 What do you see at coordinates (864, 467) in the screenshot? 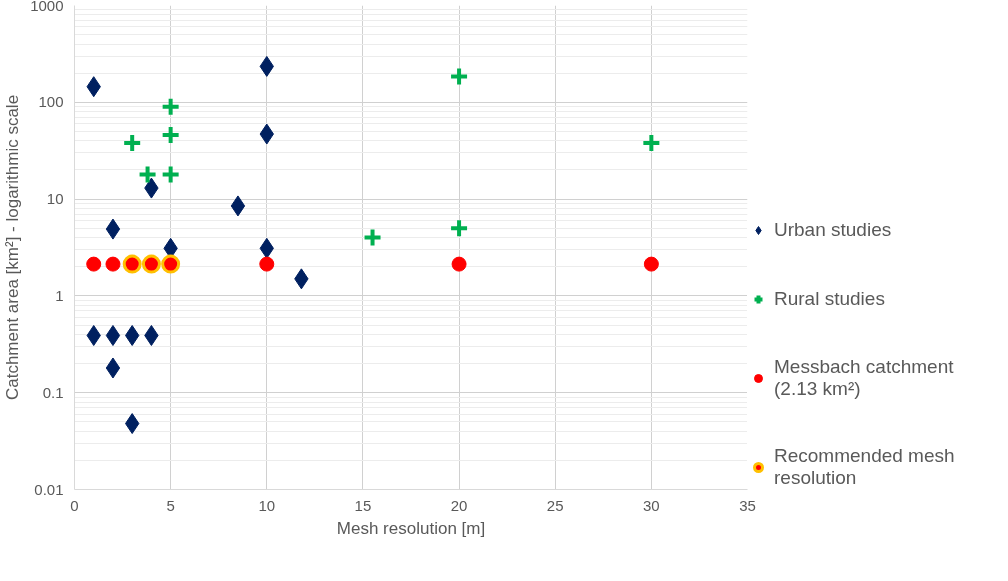
I see `legend-label: Recommended mesh resolution` at bounding box center [864, 467].